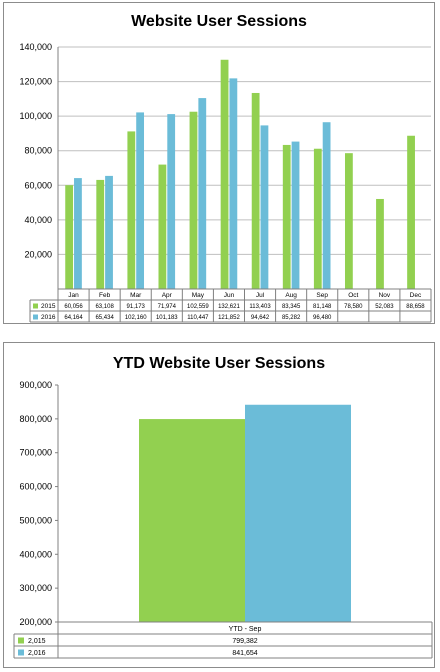  What do you see at coordinates (224, 174) in the screenshot?
I see `bar-2015-Jun` at bounding box center [224, 174].